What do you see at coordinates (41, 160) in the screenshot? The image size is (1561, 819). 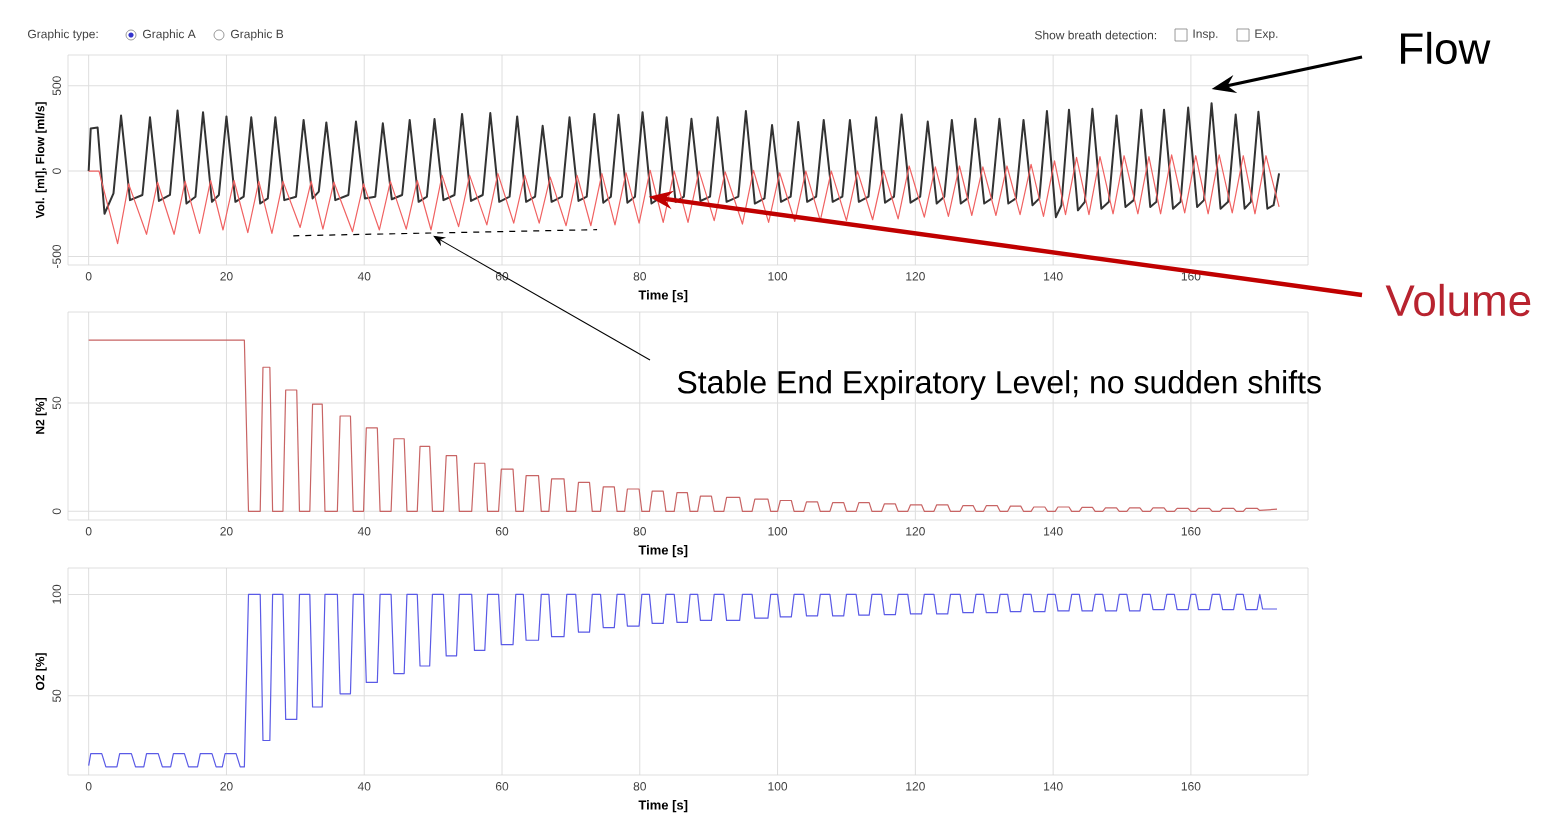 I see `y-axis-title: Vol. [ml], Flow [ml/s]` at bounding box center [41, 160].